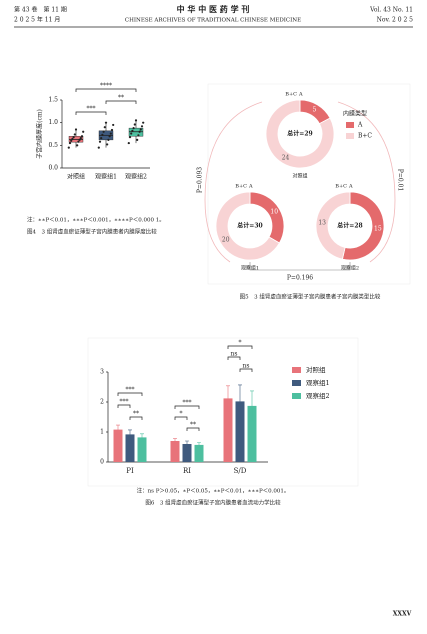  I want to click on date-en: Nov. 2 0 2 5, so click(395, 20).